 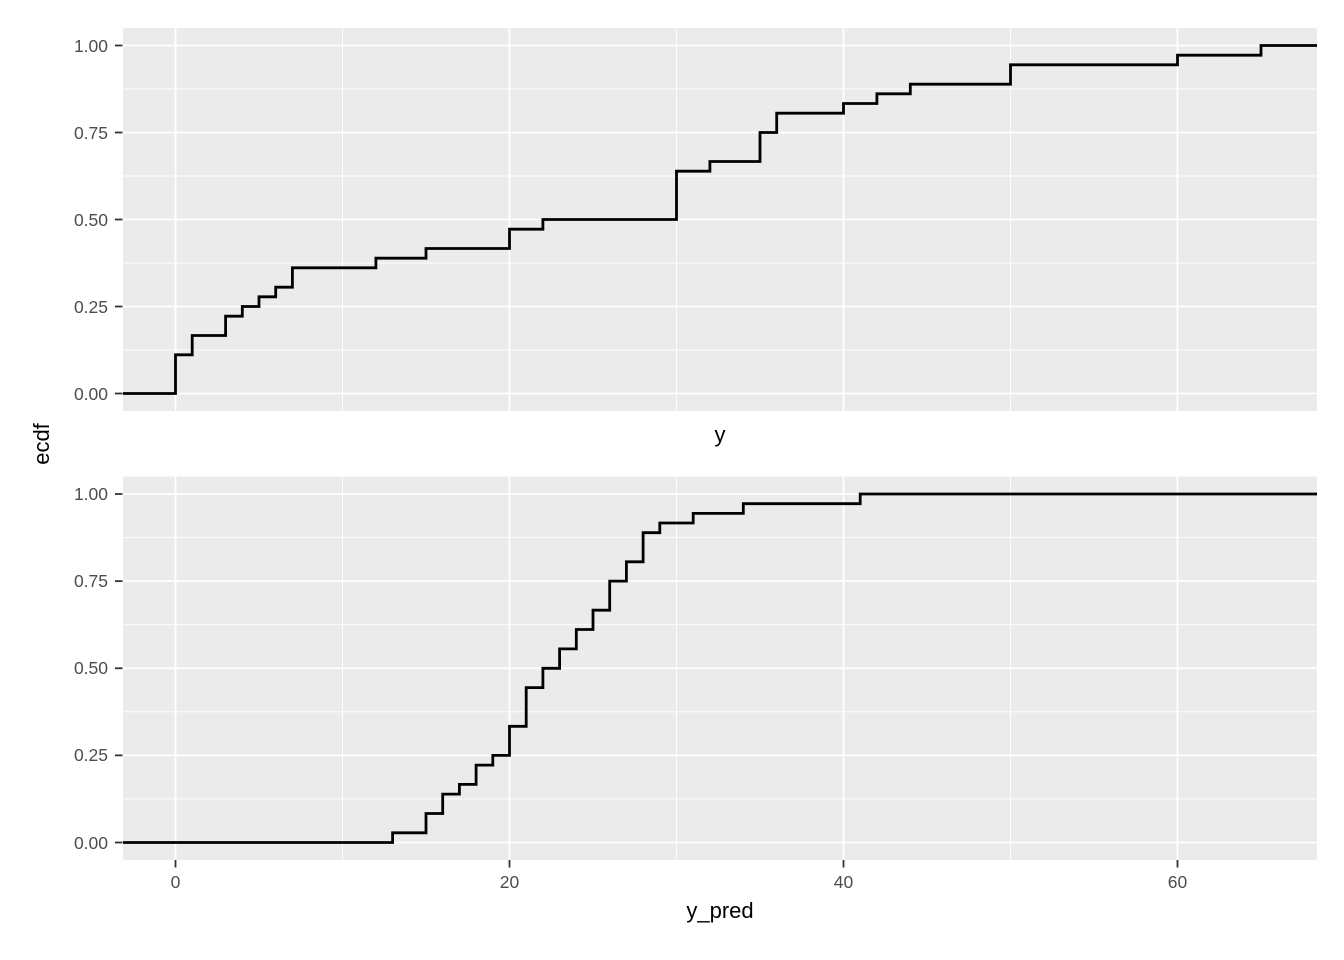 What do you see at coordinates (720, 910) in the screenshot?
I see `x-axis-title-bottom-panel: y_pred` at bounding box center [720, 910].